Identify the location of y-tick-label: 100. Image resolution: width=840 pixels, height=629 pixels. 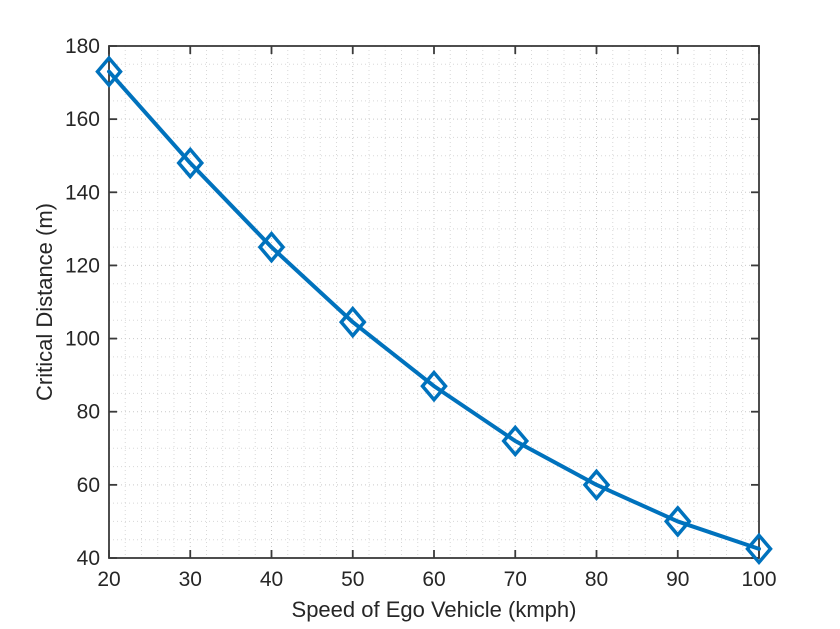
(82, 339).